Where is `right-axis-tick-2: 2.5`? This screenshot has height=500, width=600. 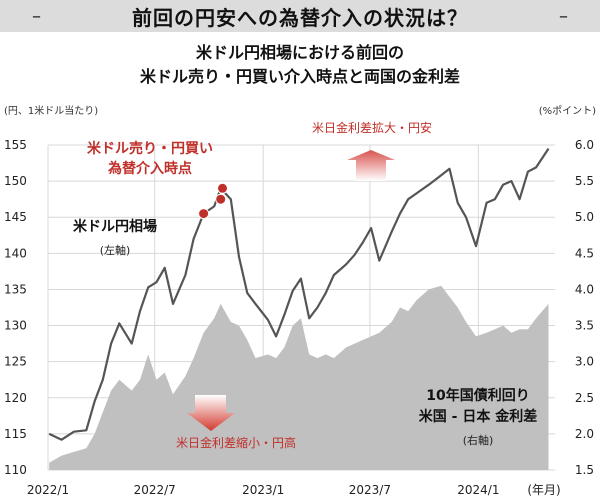
right-axis-tick-2: 2.5 is located at coordinates (584, 398).